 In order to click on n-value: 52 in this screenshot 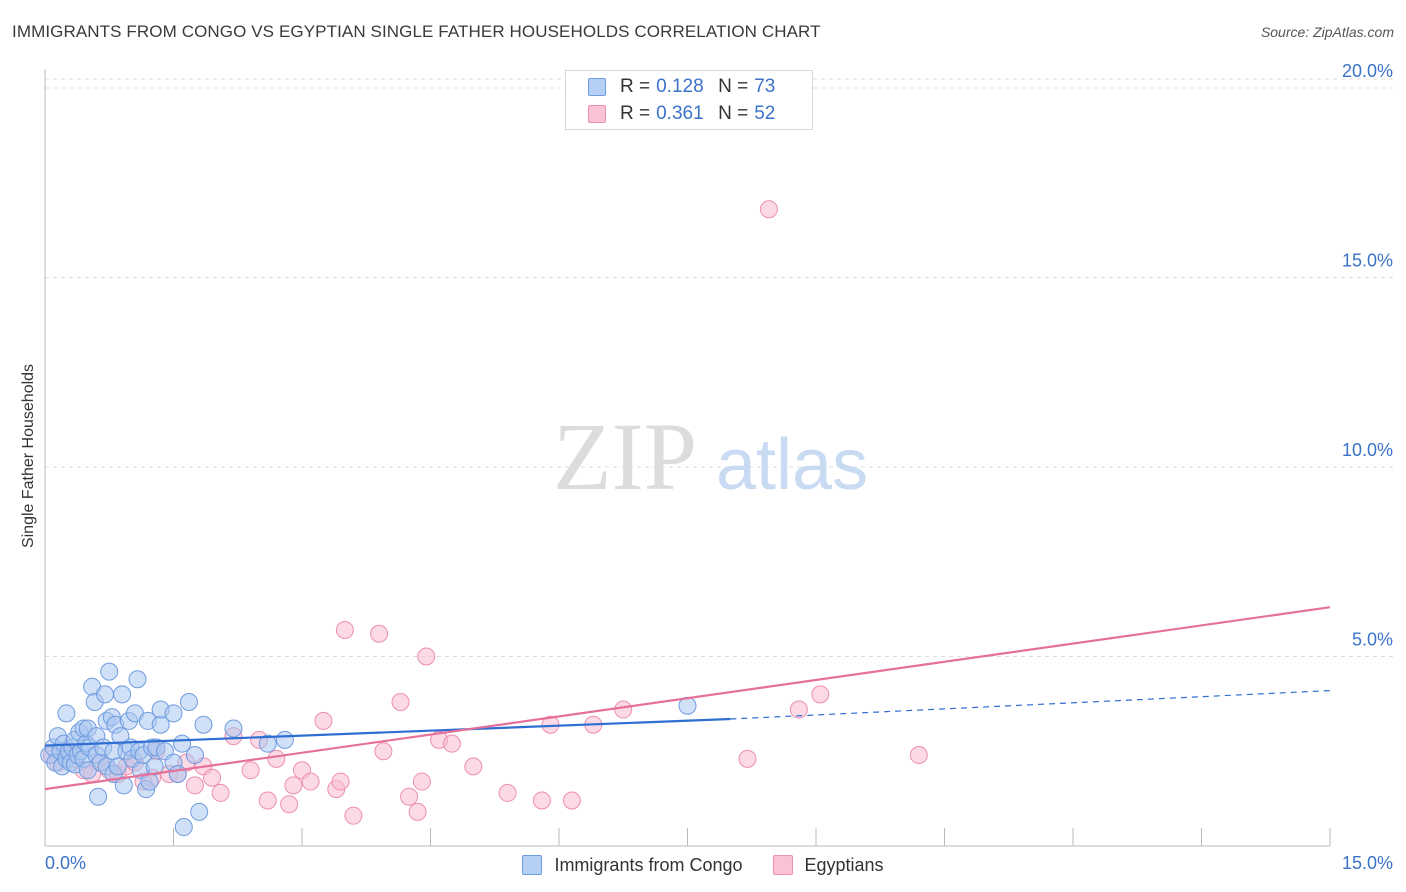, I will do `click(765, 113)`.